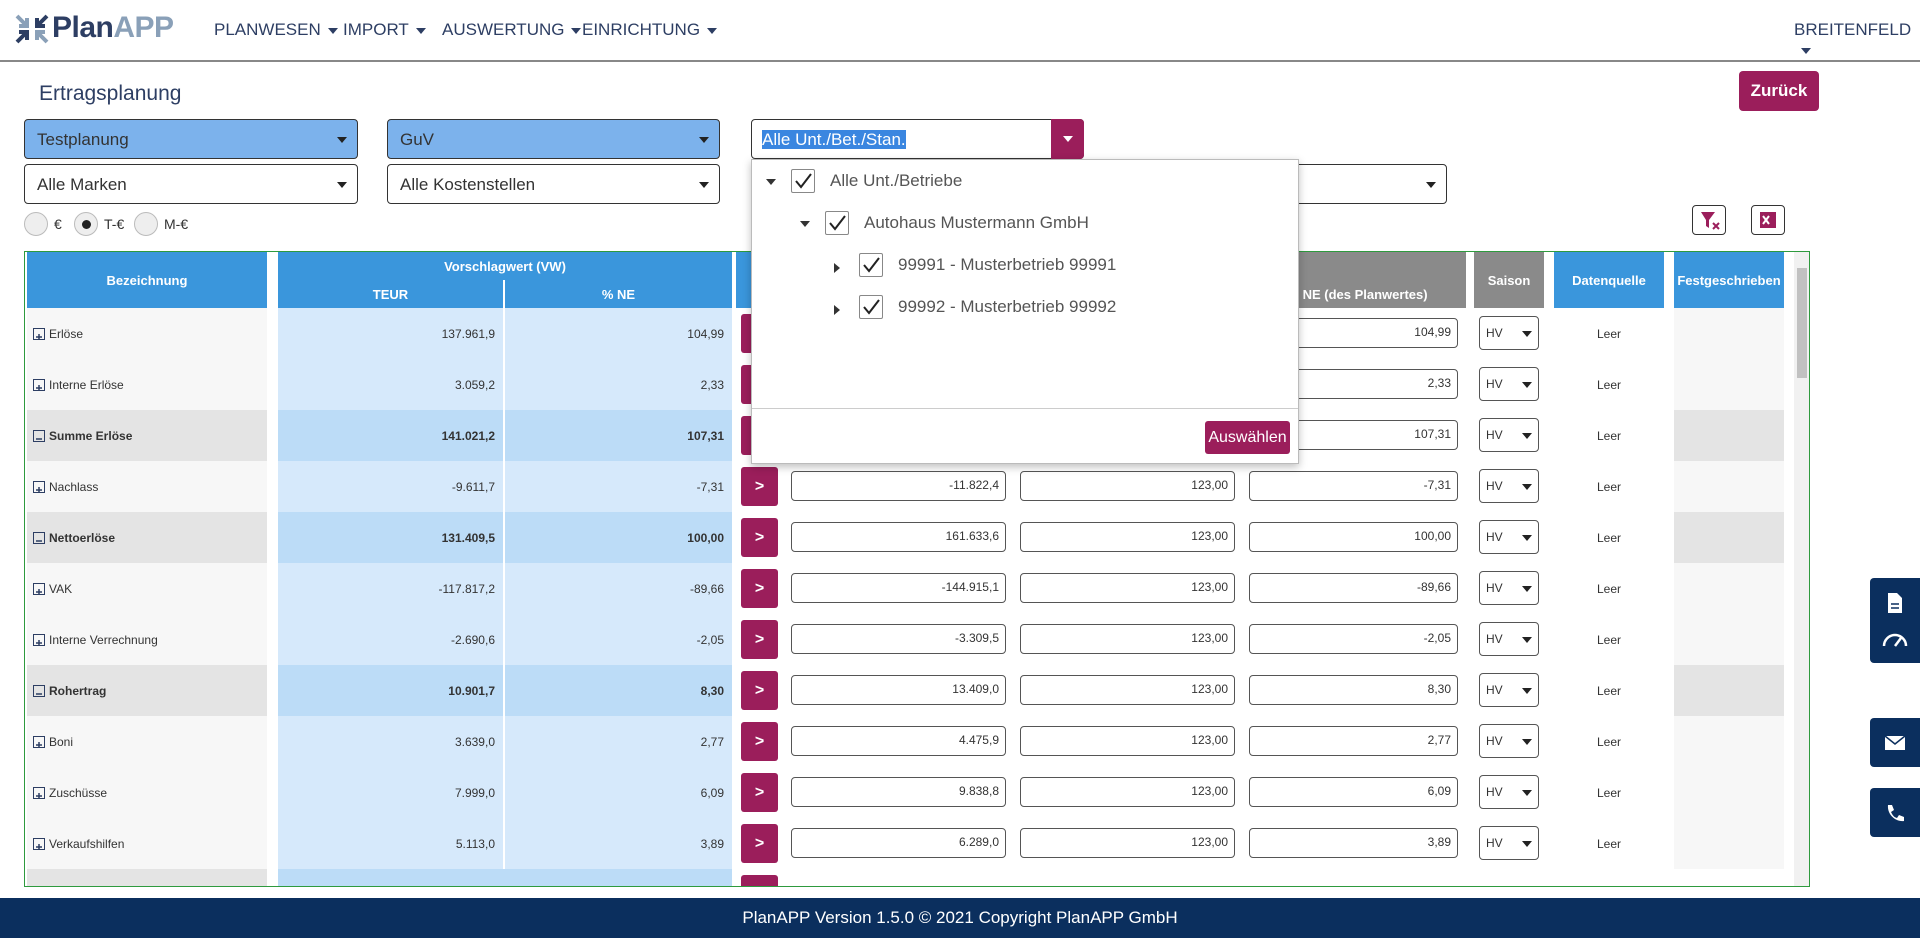  Describe the element at coordinates (898, 537) in the screenshot. I see `plan-input: 161.633,6` at that location.